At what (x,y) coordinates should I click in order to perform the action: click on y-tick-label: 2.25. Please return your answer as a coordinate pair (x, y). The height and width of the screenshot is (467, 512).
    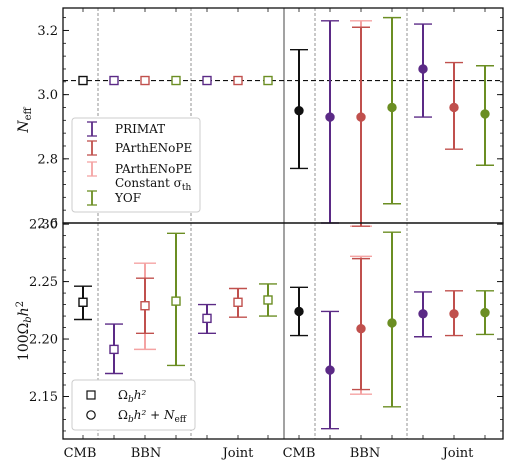
    Looking at the image, I should click on (43, 282).